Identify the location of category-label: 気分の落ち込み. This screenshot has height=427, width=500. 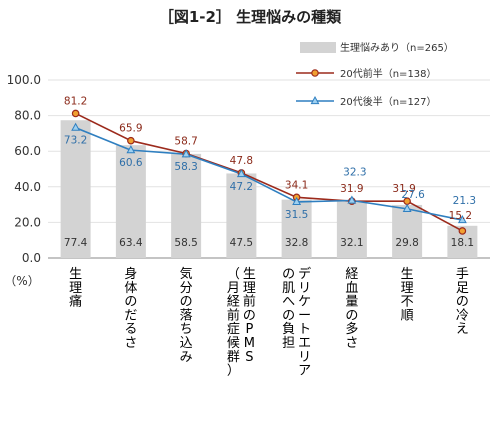
(186, 315).